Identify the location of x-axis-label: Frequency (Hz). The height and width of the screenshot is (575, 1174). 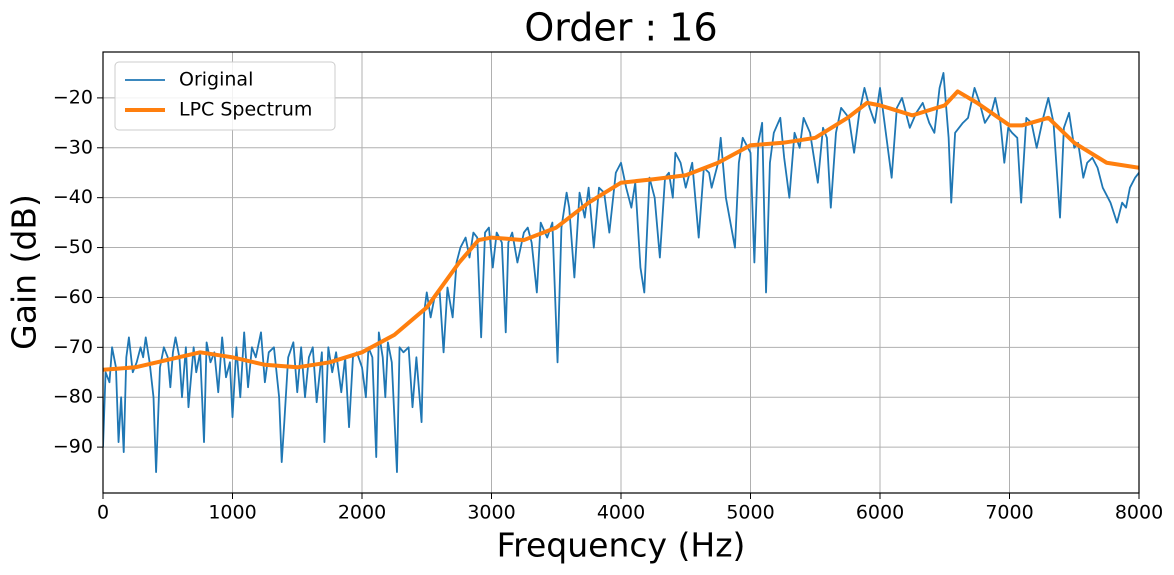
(621, 545).